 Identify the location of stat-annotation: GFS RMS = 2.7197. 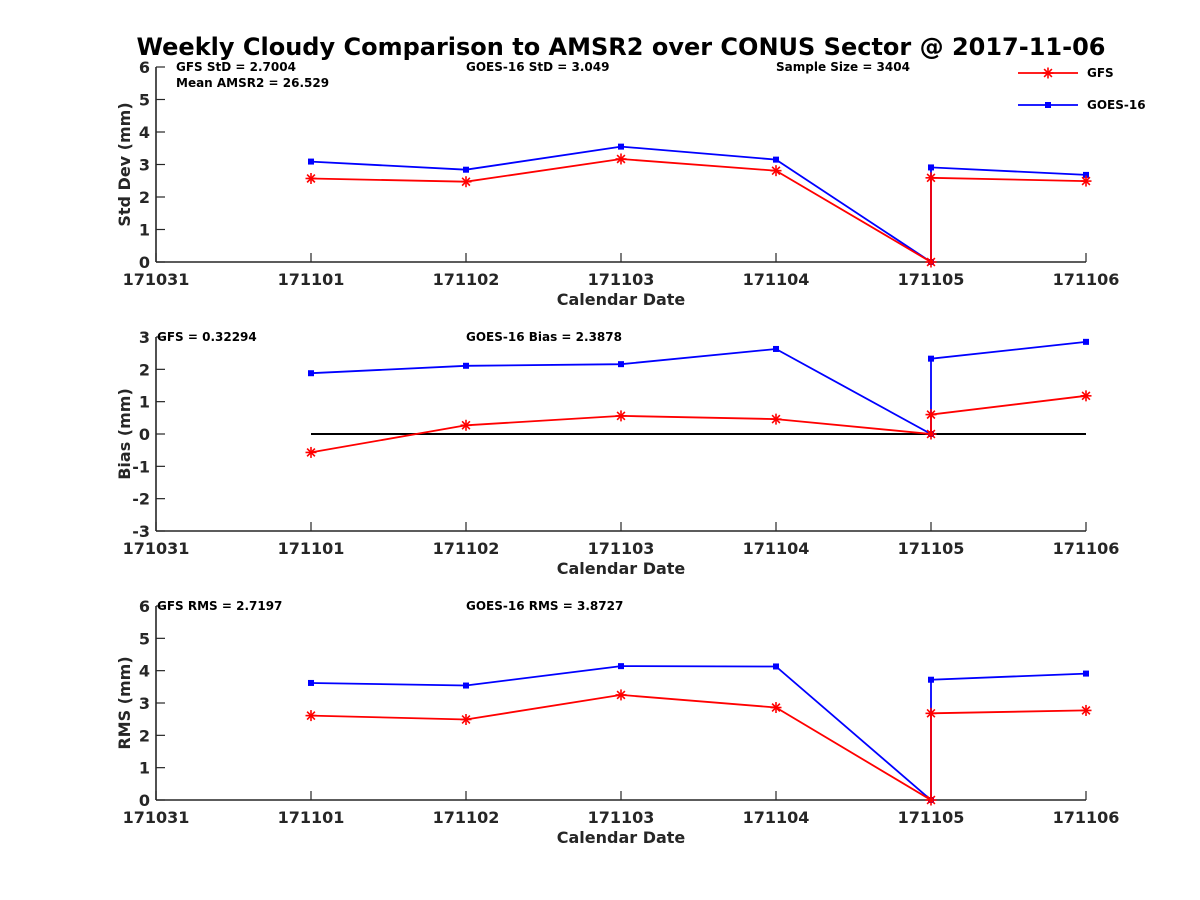
(219, 606).